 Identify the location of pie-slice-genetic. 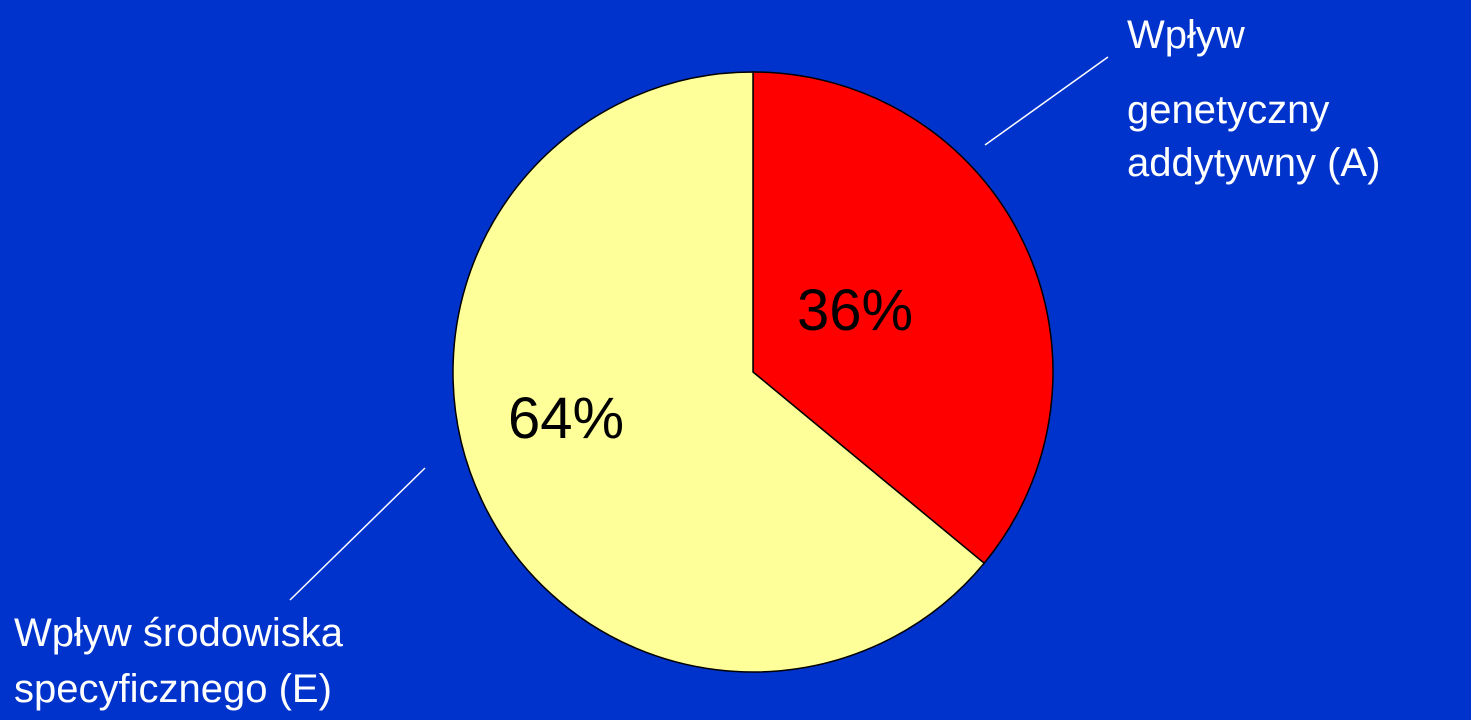
(903, 318).